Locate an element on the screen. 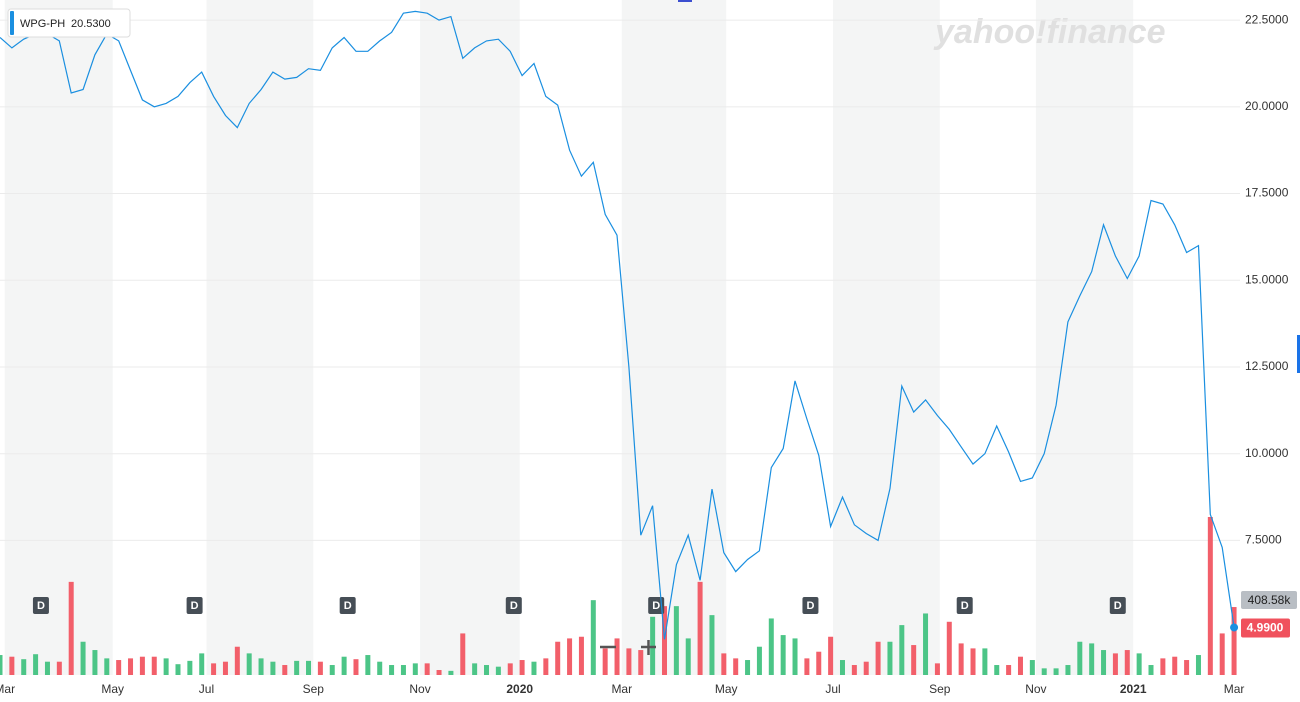  last-point is located at coordinates (1234, 627).